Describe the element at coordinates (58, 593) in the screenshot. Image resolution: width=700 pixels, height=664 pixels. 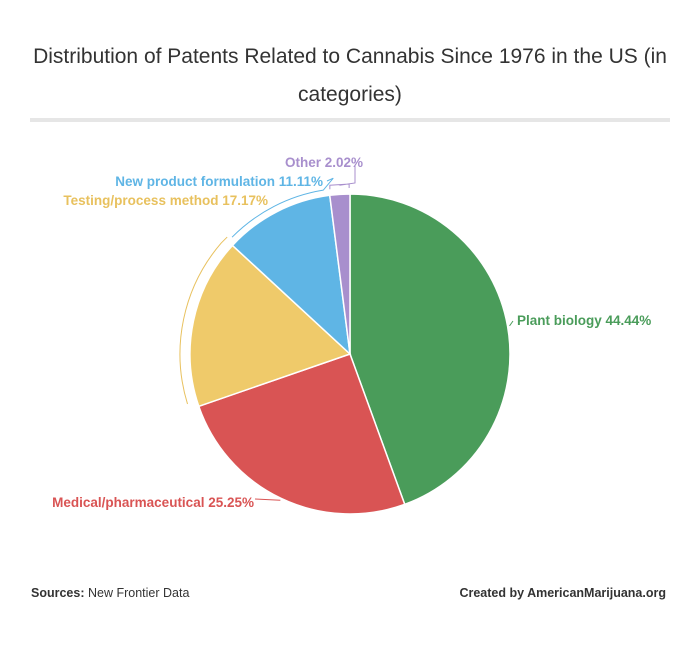
I see `sources-label: Sources:` at that location.